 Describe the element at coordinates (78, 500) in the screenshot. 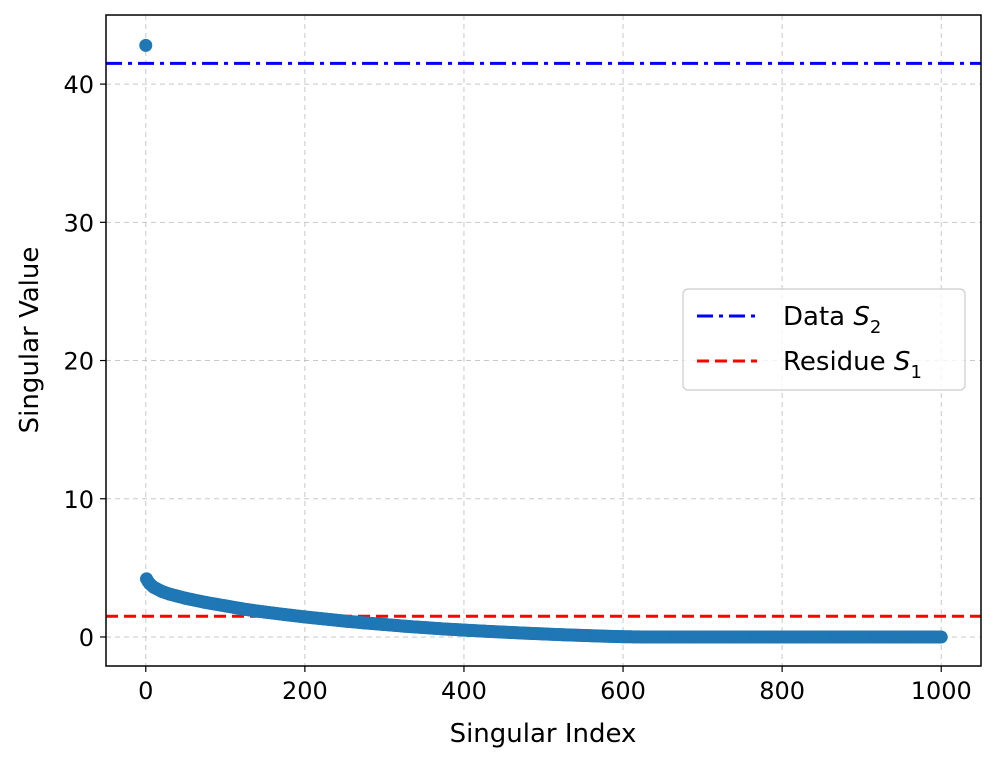

I see `y-tick-label: 10` at that location.